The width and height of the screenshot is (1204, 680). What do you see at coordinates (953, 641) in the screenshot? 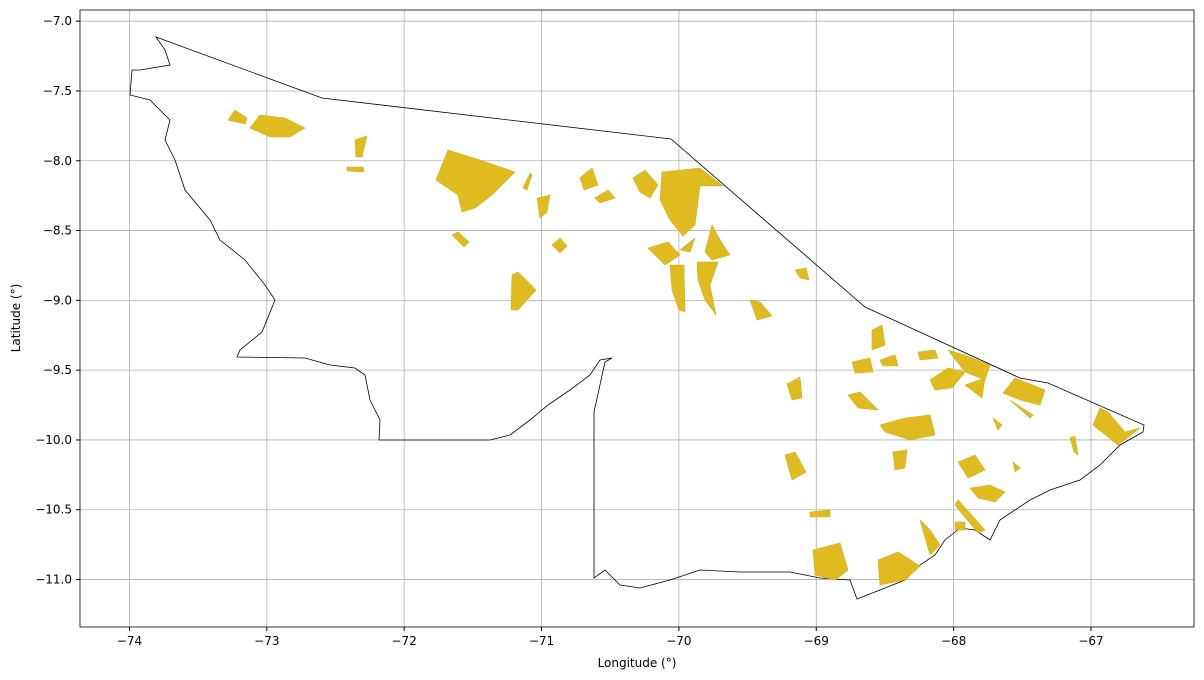
I see `x-tick-label: −68` at bounding box center [953, 641].